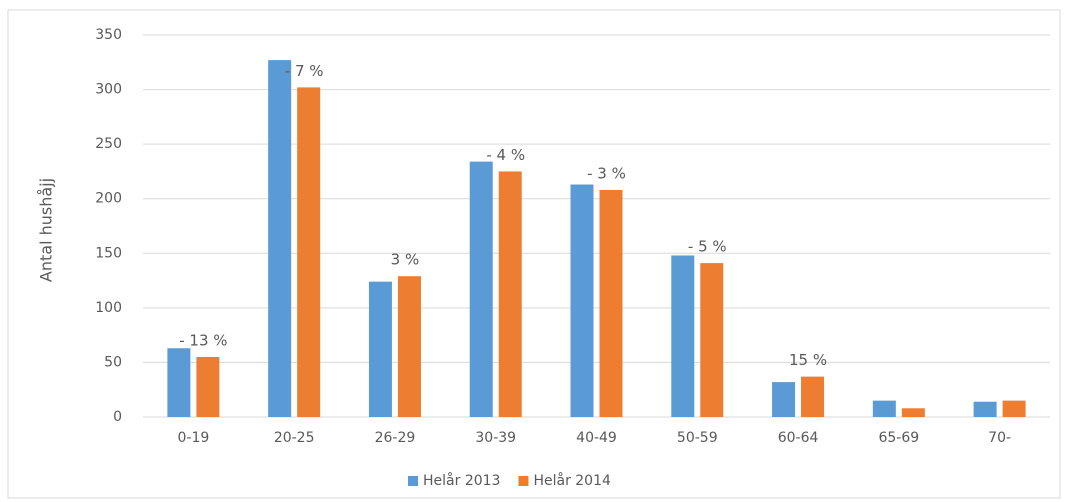 The width and height of the screenshot is (1069, 502). I want to click on annotation: - 13 %, so click(203, 340).